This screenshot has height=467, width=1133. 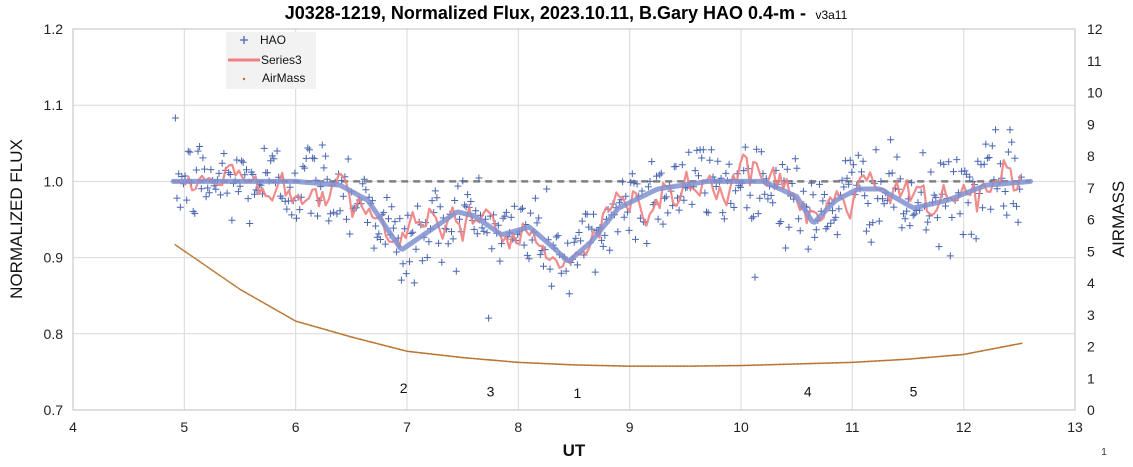 What do you see at coordinates (1091, 410) in the screenshot?
I see `y2-tick-label-0: 0` at bounding box center [1091, 410].